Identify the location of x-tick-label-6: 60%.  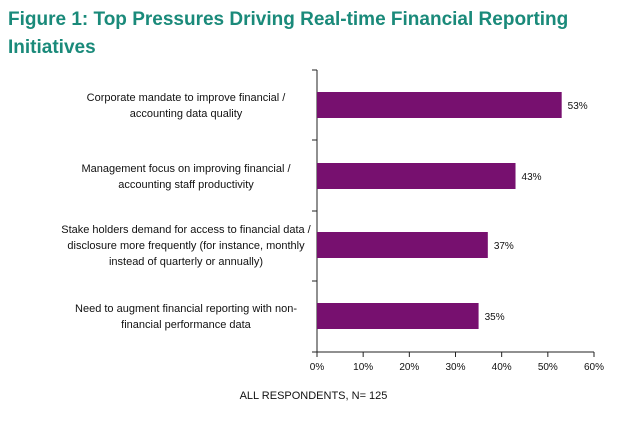
(594, 367).